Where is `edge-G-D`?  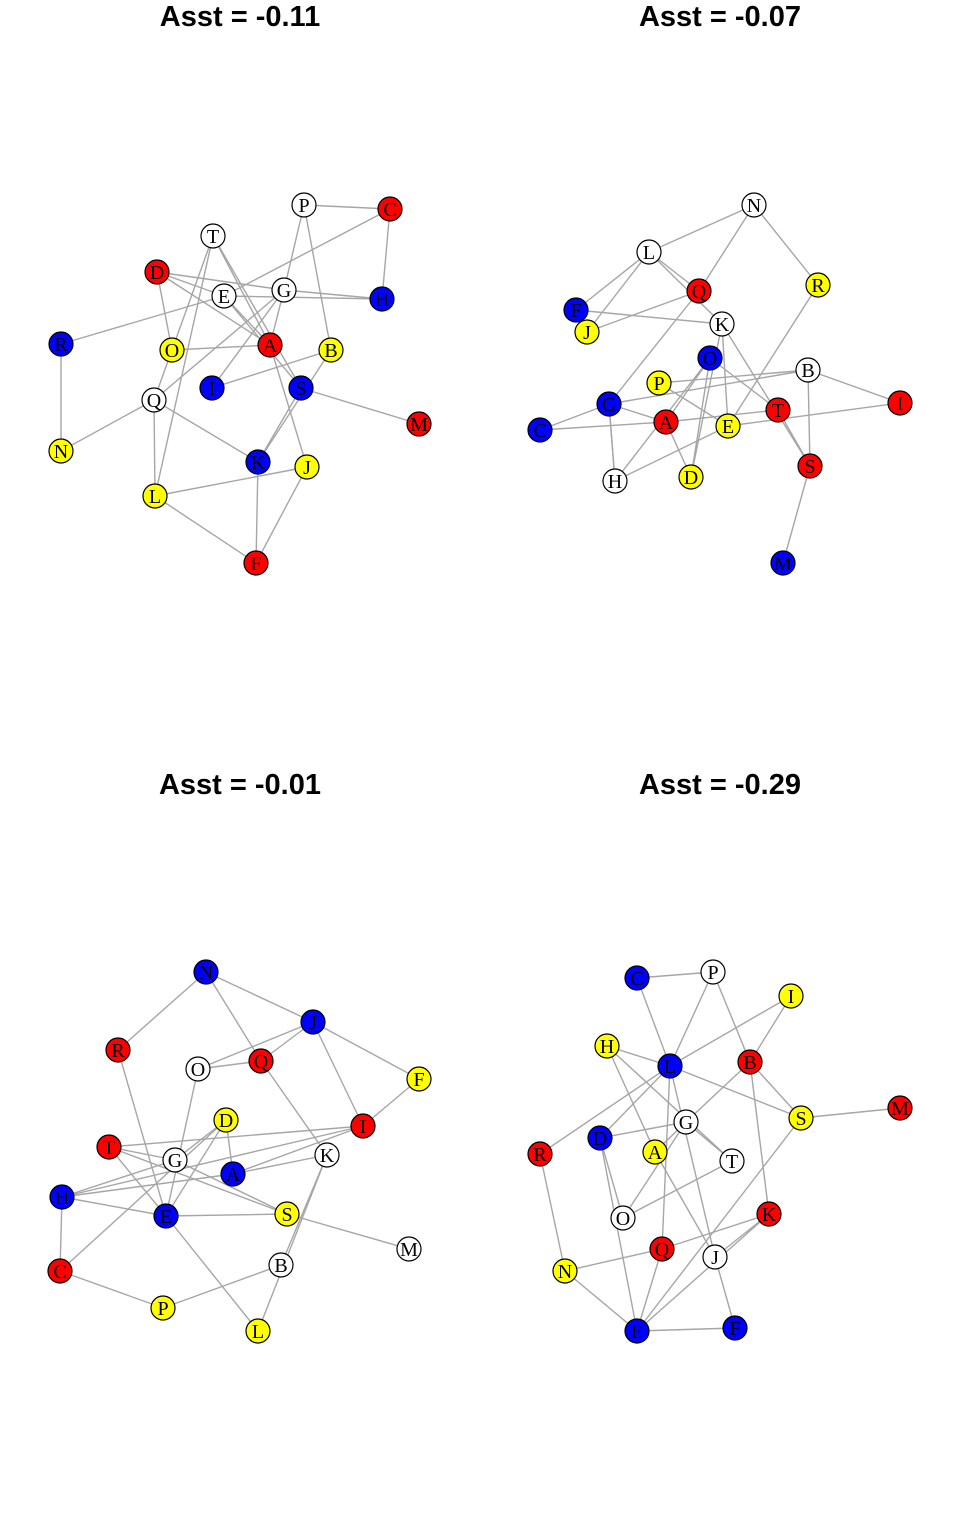
edge-G-D is located at coordinates (643, 1130).